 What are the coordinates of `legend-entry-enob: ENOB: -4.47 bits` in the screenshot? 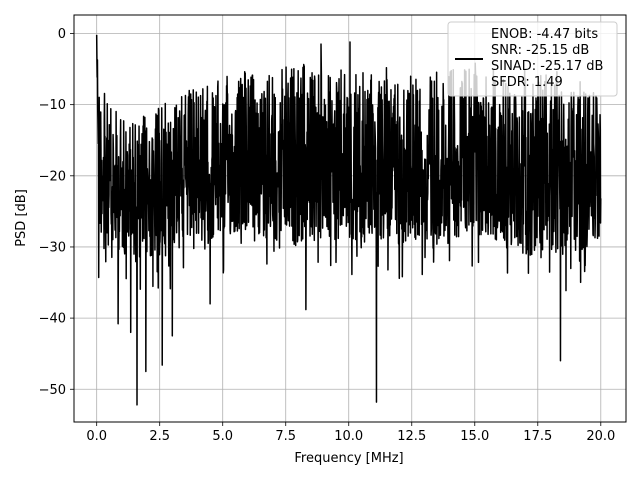 It's located at (544, 34).